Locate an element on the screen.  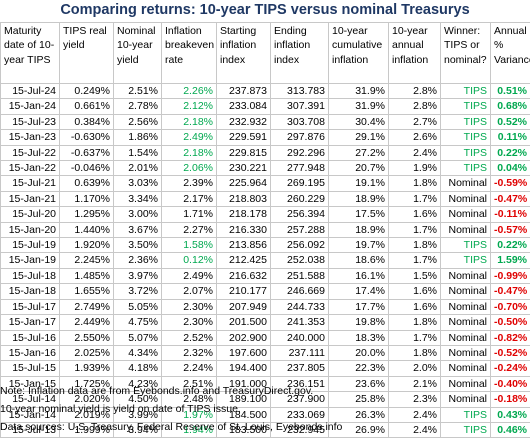
cumulative-cell: 20.0% is located at coordinates (358, 353).